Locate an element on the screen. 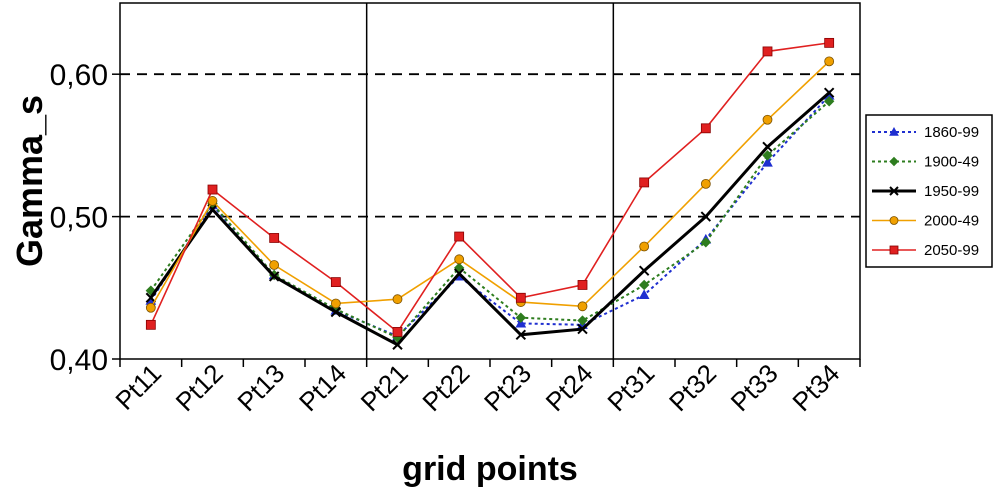  legend-label: 1950-99 is located at coordinates (951, 191).